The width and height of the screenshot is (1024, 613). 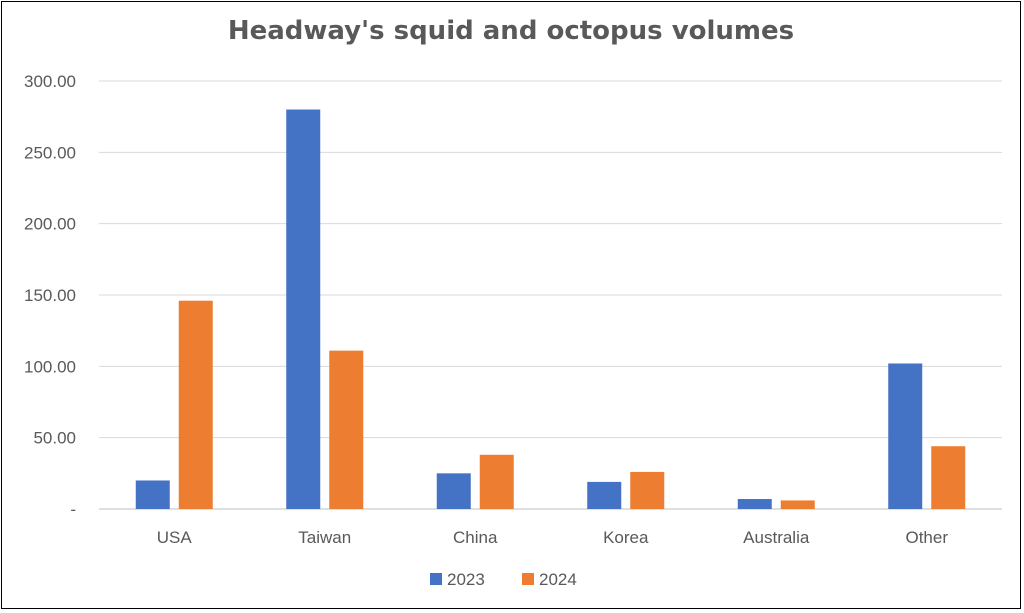 I want to click on x-tick-label: China, so click(x=475, y=537).